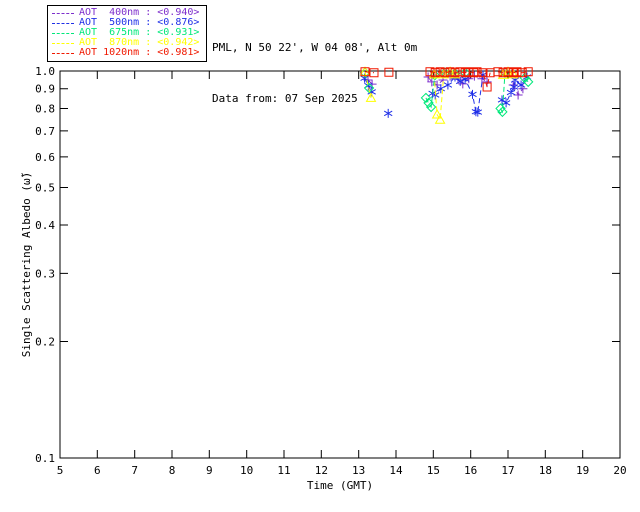 This screenshot has width=640, height=512. Describe the element at coordinates (26, 264) in the screenshot. I see `y-axis-title: Single Scattering Albedo (ω̃)` at that location.